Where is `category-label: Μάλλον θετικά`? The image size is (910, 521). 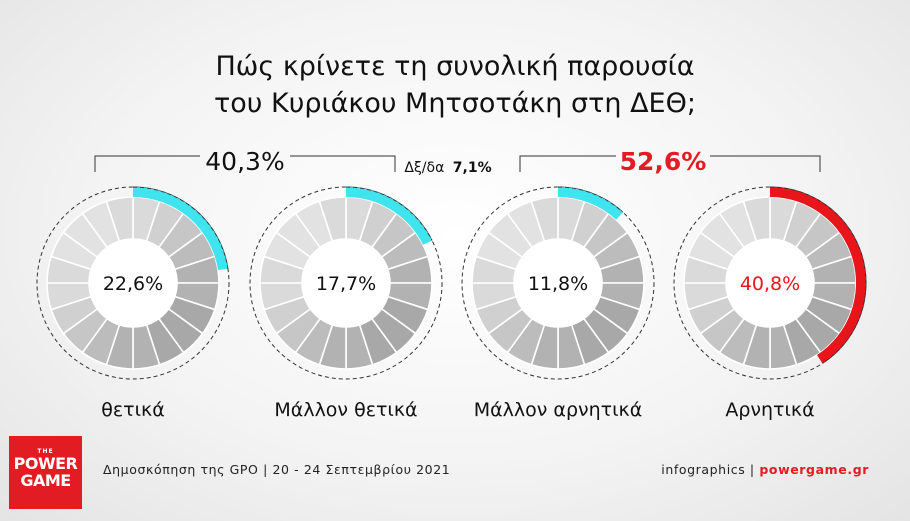 category-label: Μάλλον θετικά is located at coordinates (345, 410).